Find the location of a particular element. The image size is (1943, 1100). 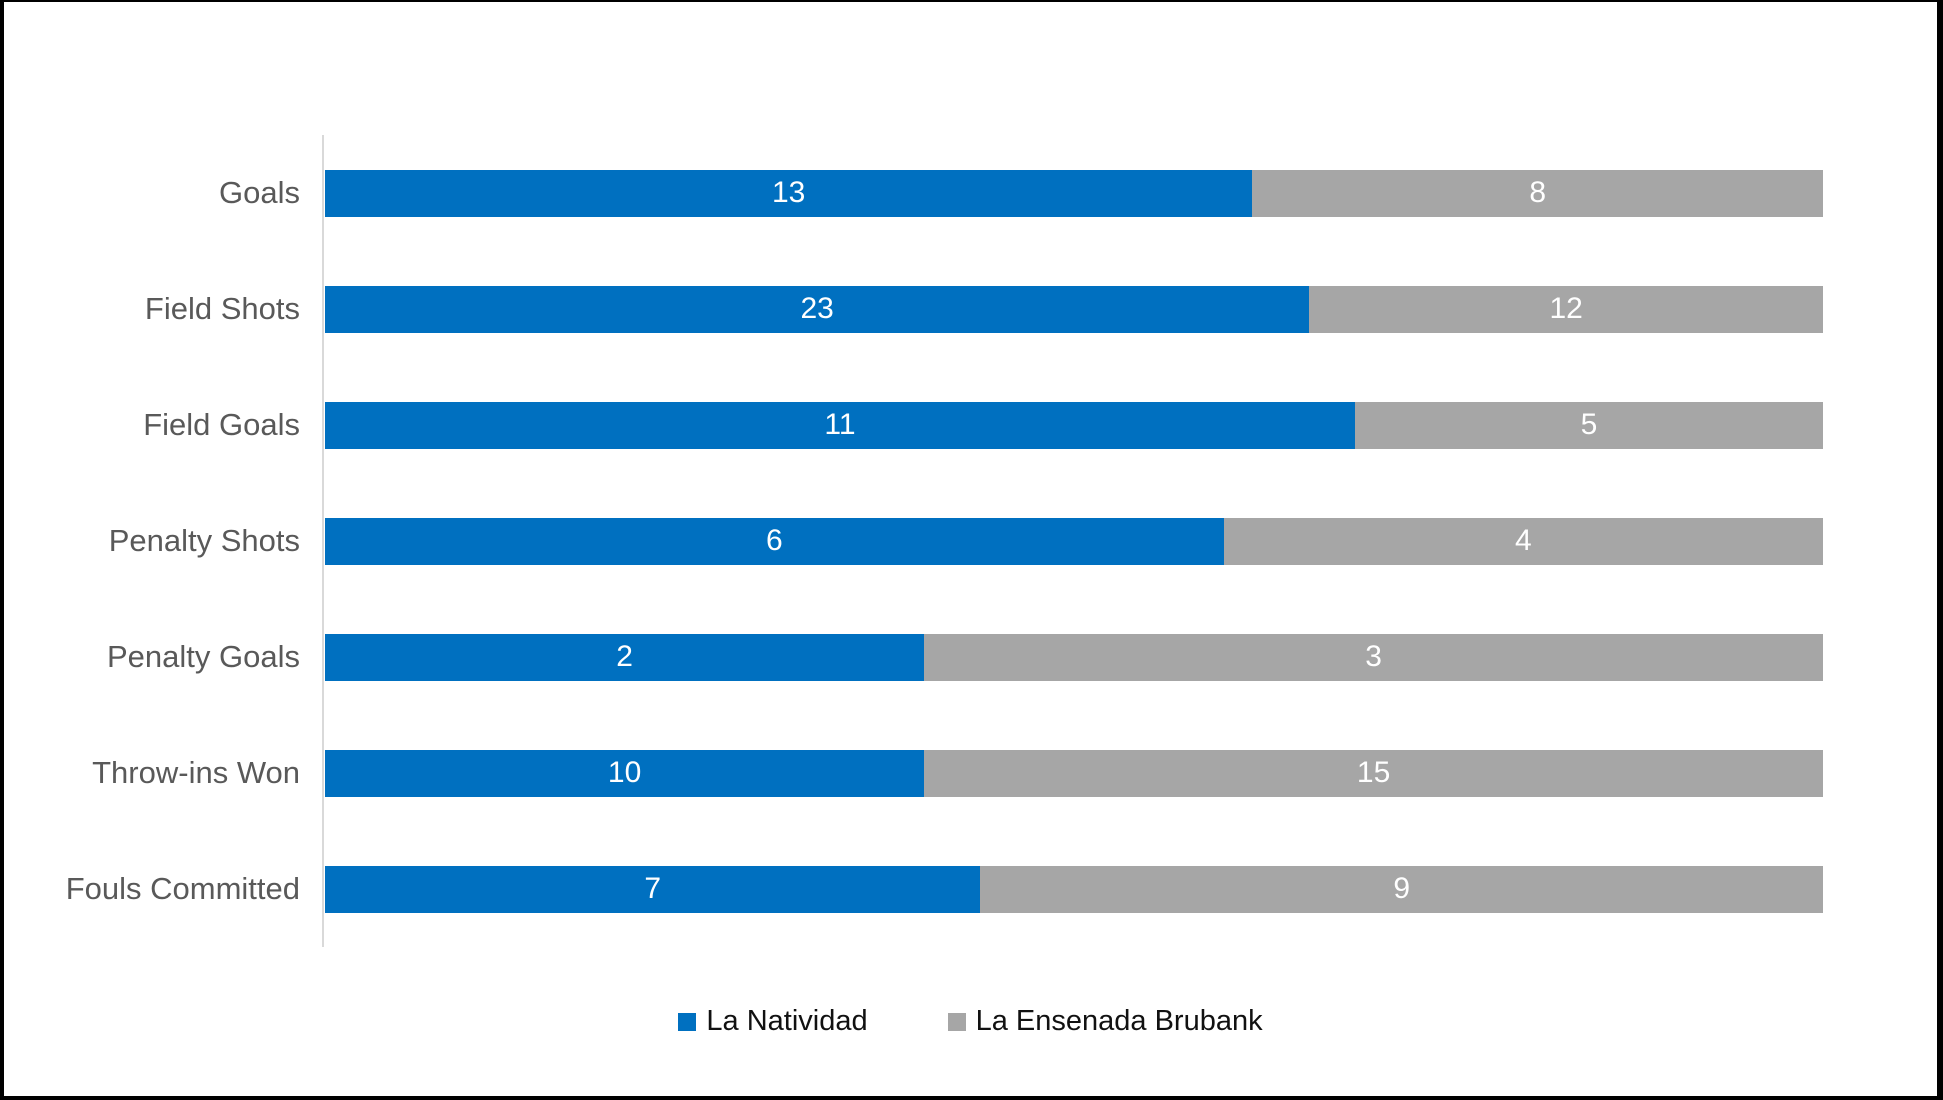

category-label: Penalty Shots is located at coordinates (204, 540).